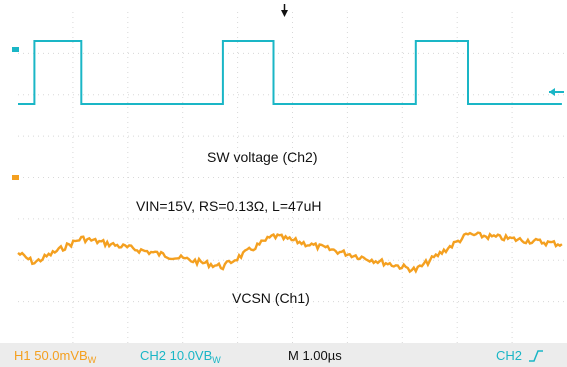  What do you see at coordinates (15, 49) in the screenshot?
I see `ch2-reference-marker` at bounding box center [15, 49].